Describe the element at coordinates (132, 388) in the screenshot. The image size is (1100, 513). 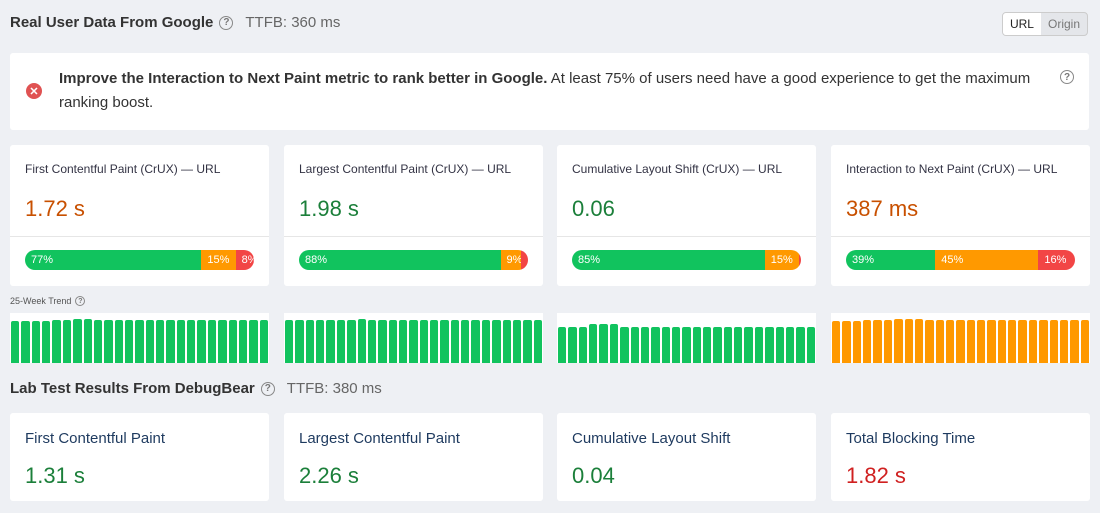
I see `lab-section-title: Lab Test Results From DebugBear` at that location.